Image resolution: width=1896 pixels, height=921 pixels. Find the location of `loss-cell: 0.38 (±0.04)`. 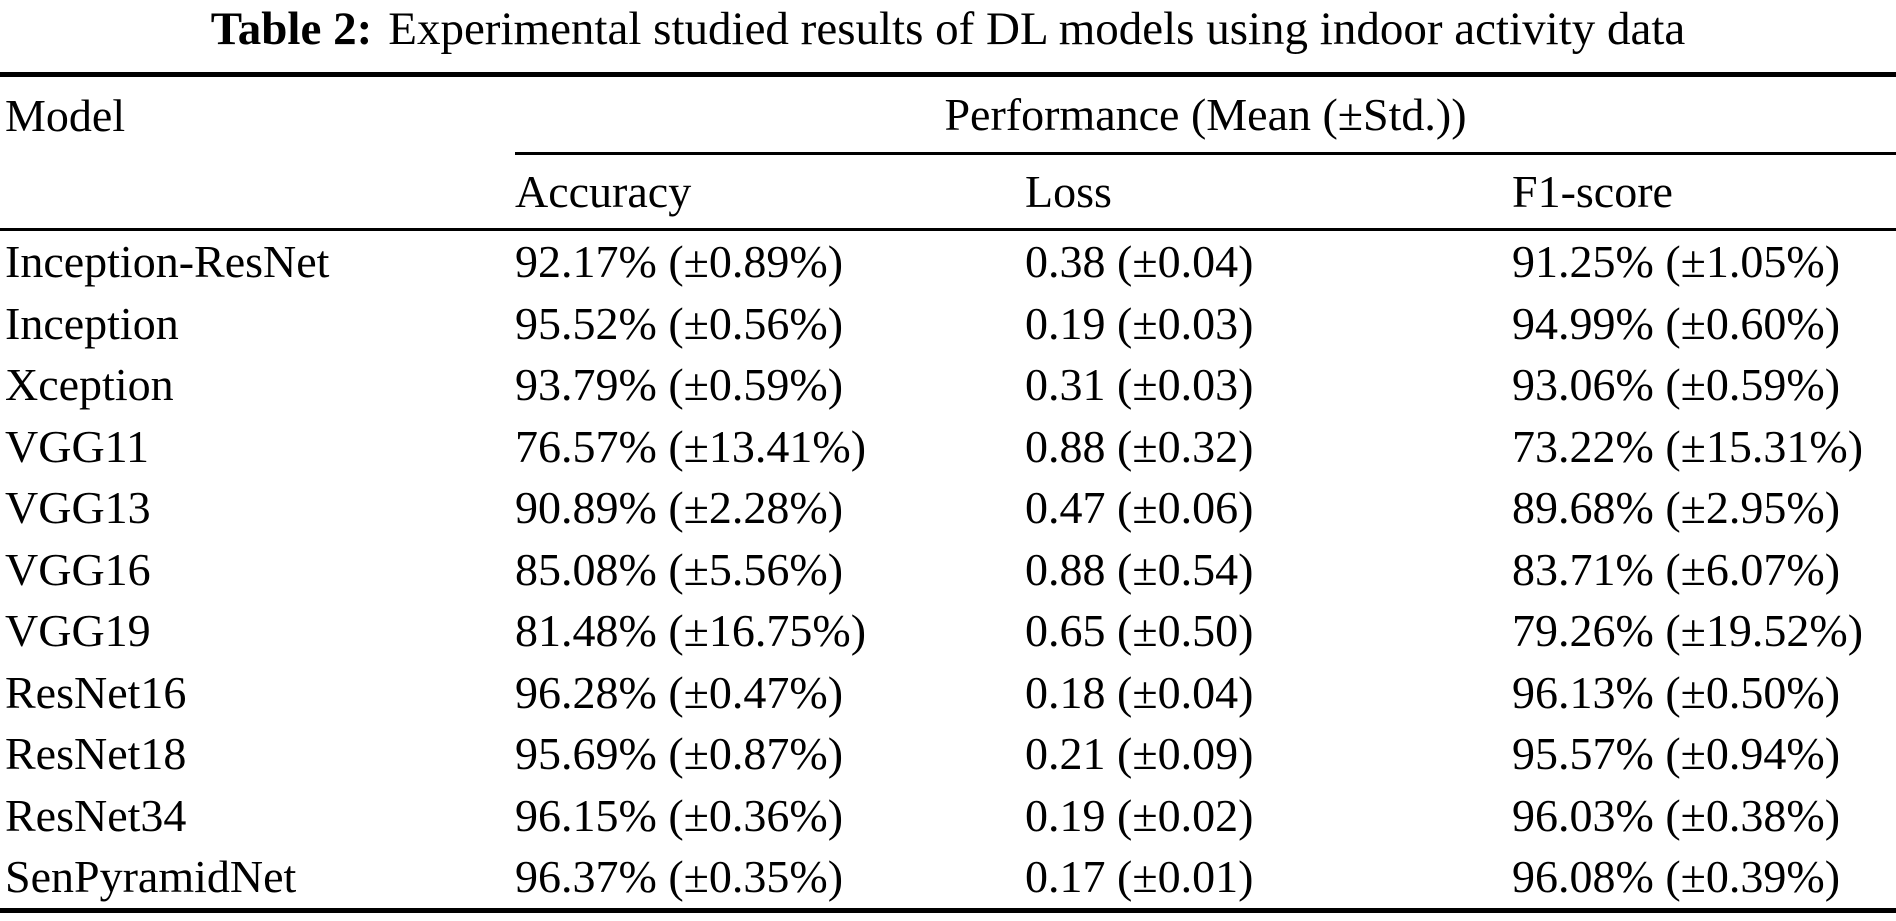

loss-cell: 0.38 (±0.04) is located at coordinates (1139, 262).